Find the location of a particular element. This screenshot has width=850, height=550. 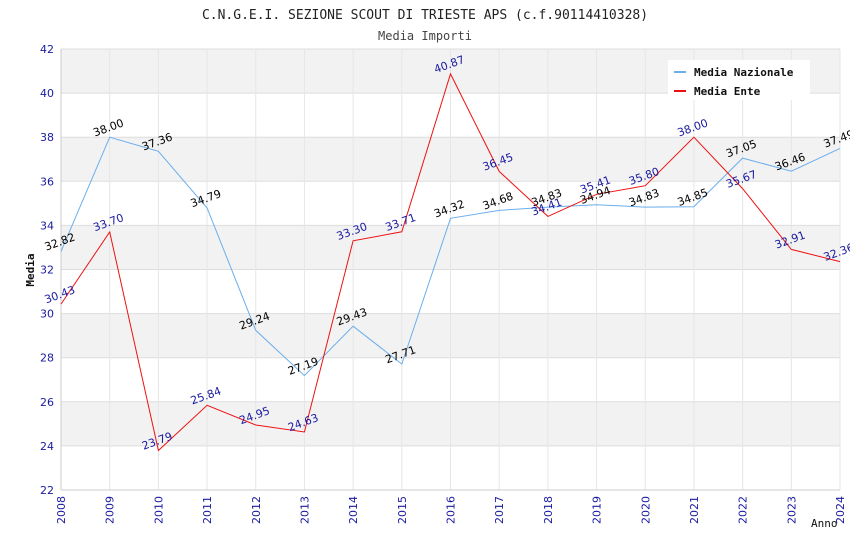

y-axis-ticks: 22 24 26 28 30 32 34 36 38 40 42 is located at coordinates (47, 270).